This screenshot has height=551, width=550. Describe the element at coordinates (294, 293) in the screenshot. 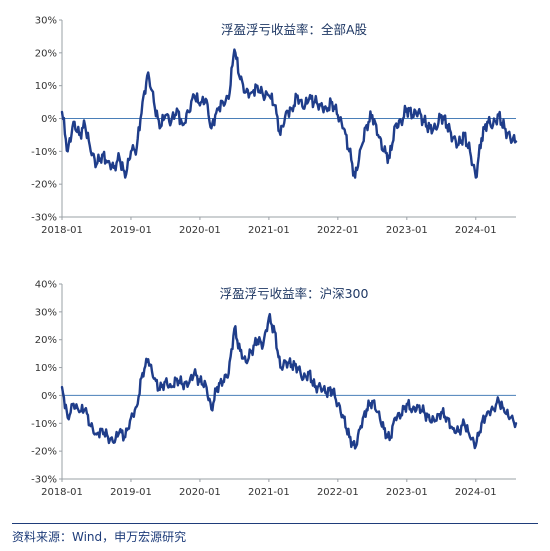

I see `chart-title: 浮盈浮亏收益率：沪深300` at that location.